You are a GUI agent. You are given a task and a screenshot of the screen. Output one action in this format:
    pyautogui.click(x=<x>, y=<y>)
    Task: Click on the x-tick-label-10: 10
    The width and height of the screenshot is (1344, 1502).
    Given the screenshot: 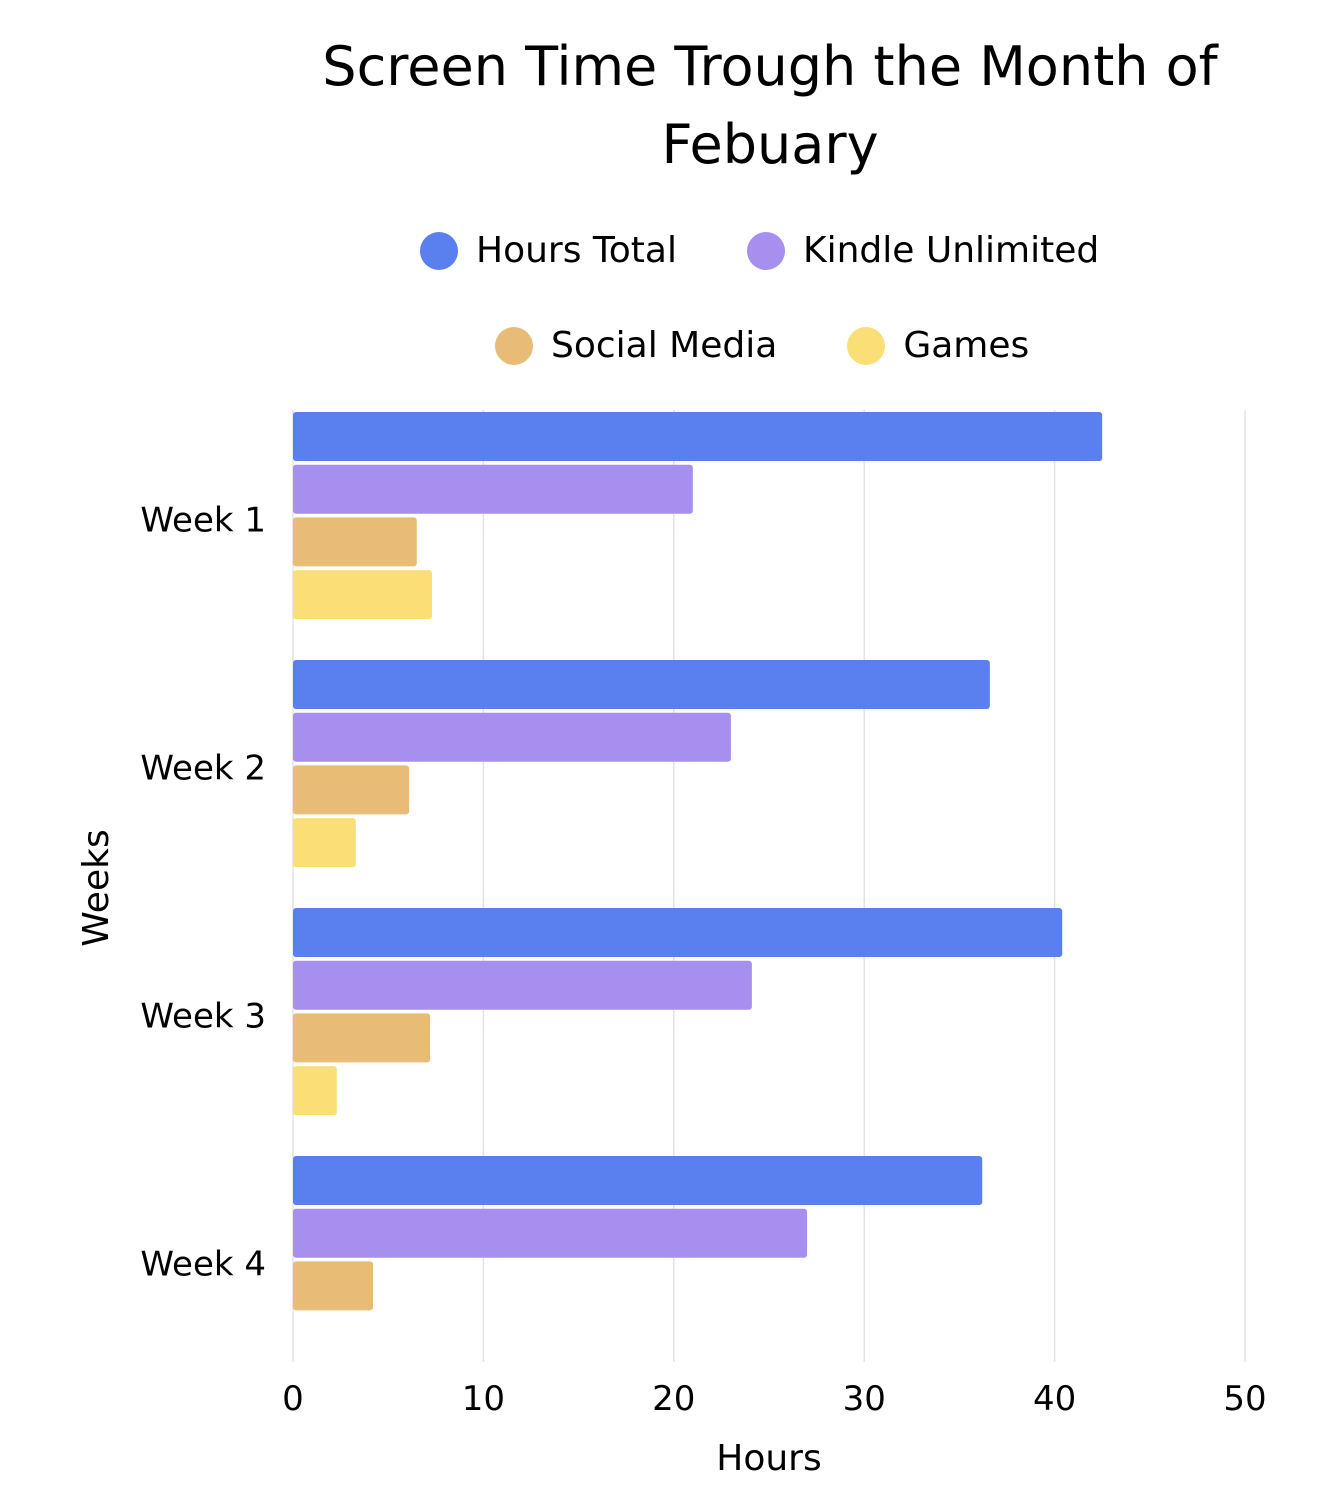 What is the action you would take?
    pyautogui.click(x=483, y=1399)
    